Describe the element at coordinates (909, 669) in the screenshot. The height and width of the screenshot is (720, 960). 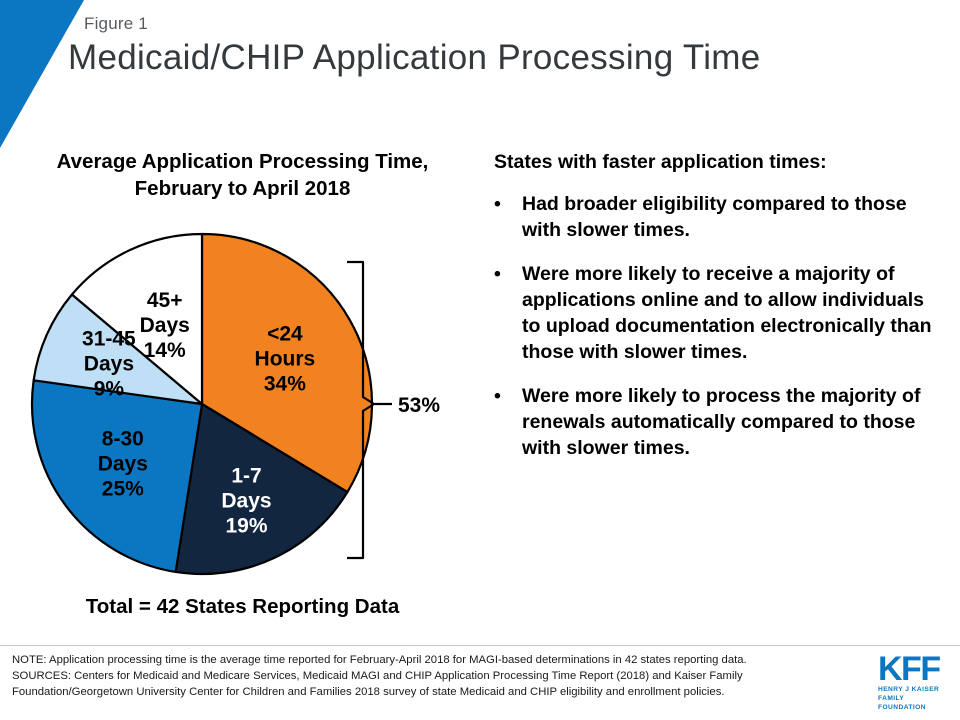
I see `kff-wordmark: KFF` at that location.